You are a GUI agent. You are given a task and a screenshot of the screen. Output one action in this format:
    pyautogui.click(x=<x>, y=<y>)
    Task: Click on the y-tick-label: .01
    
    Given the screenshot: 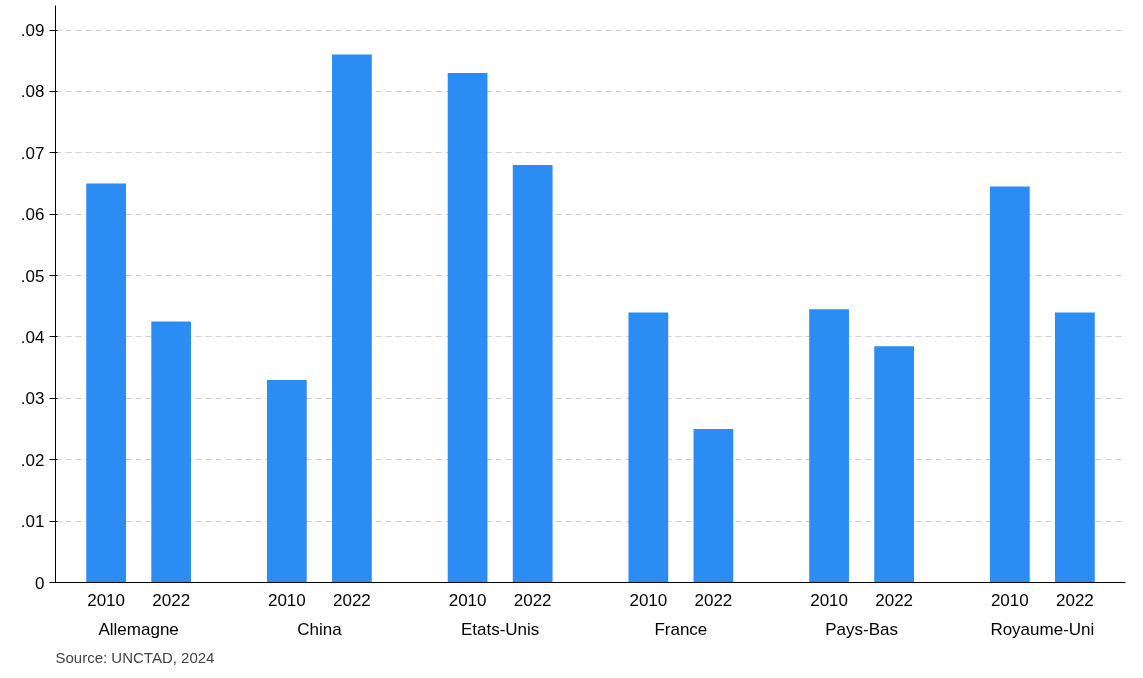 What is the action you would take?
    pyautogui.click(x=32, y=522)
    